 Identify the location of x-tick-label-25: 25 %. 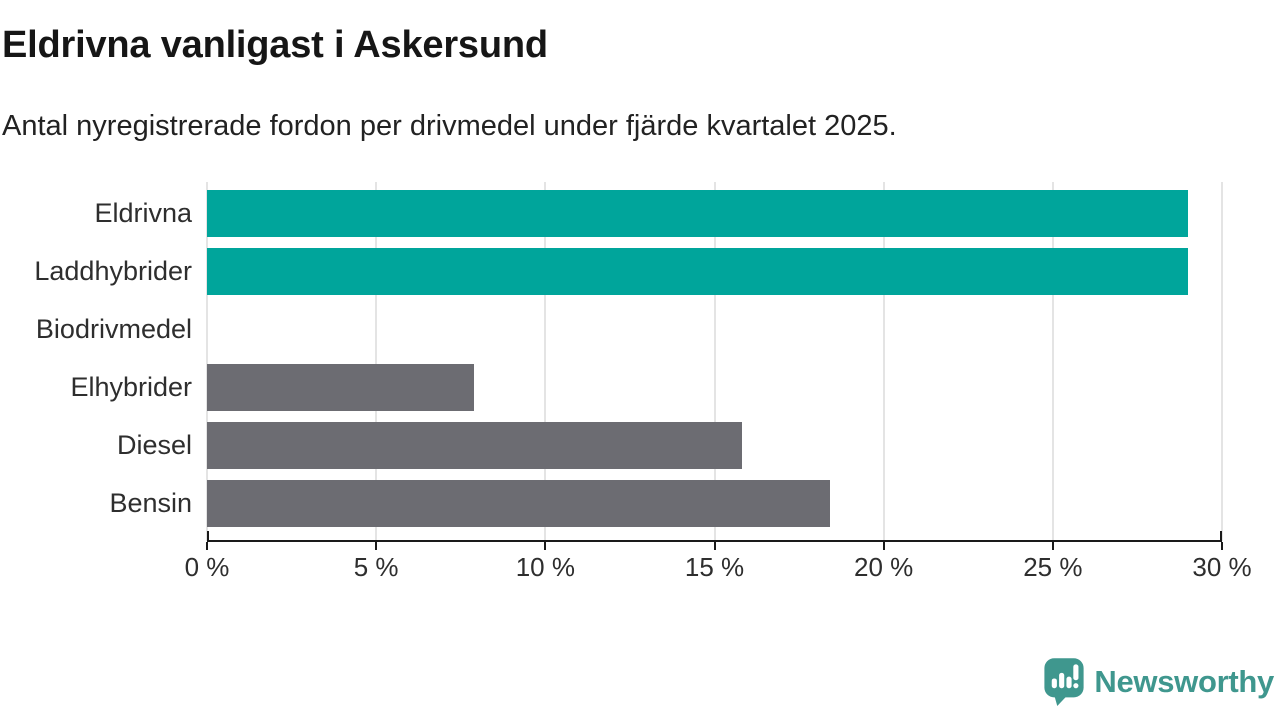
(1053, 567).